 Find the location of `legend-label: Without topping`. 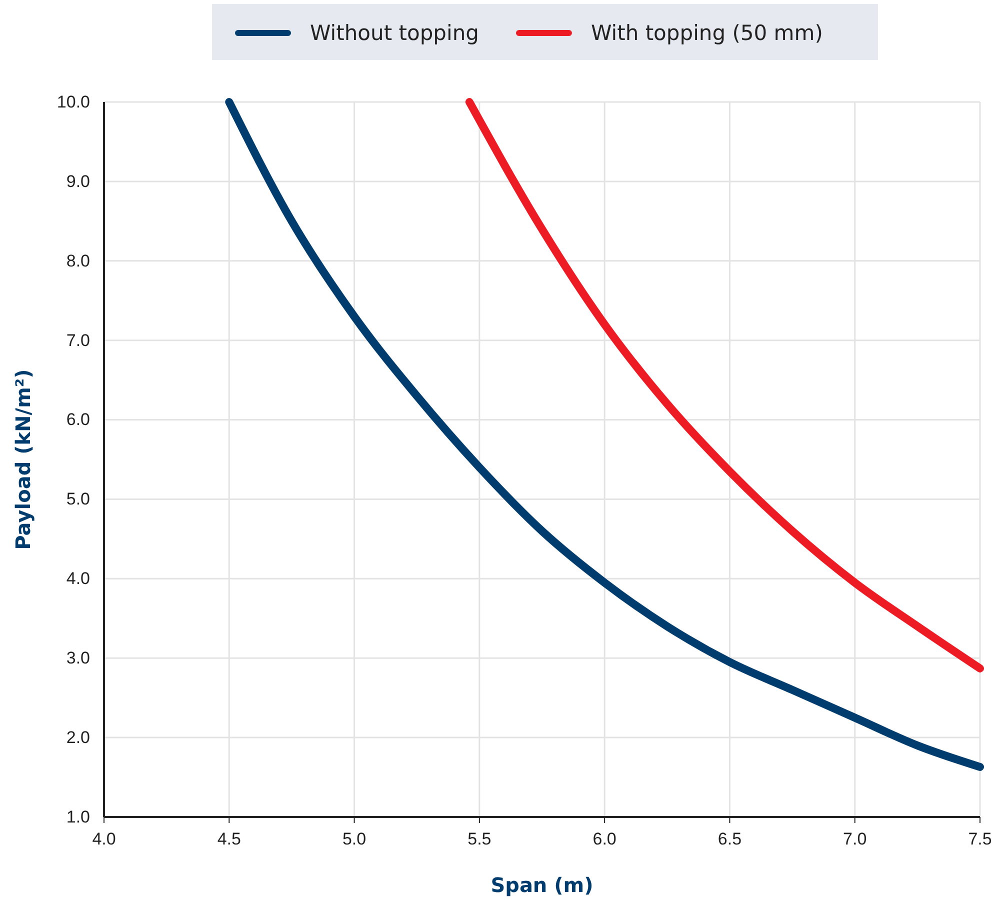

legend-label: Without topping is located at coordinates (394, 33).